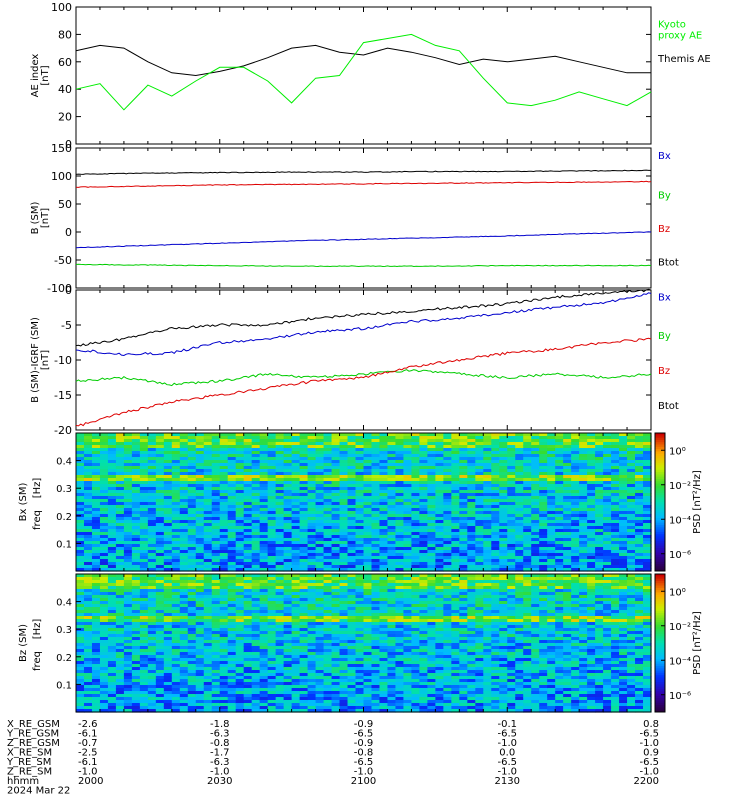  I want to click on series-line-kyoto, so click(363, 71).